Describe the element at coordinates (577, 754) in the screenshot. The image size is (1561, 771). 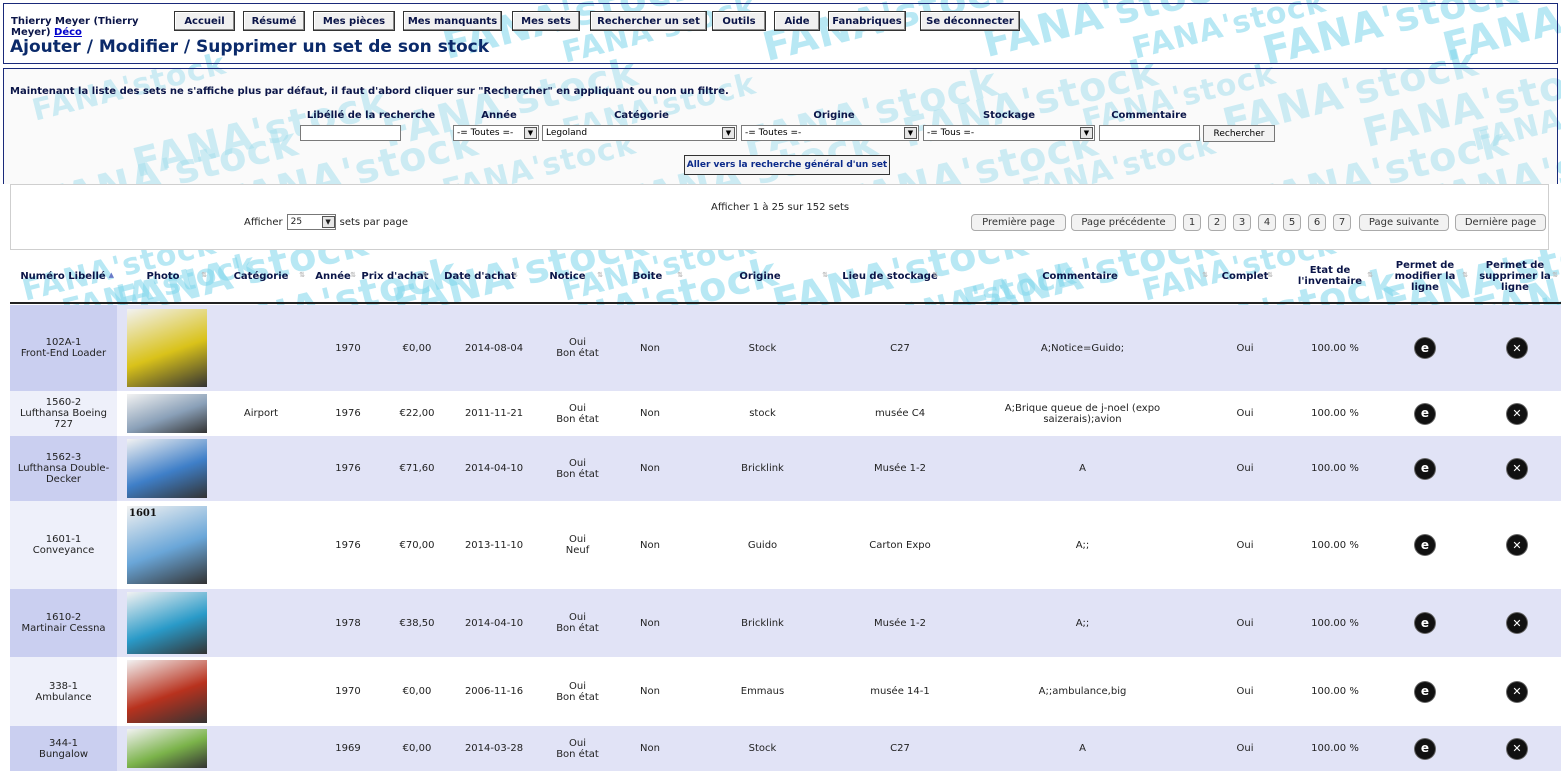
I see `notice-value-line2: Bon état` at that location.